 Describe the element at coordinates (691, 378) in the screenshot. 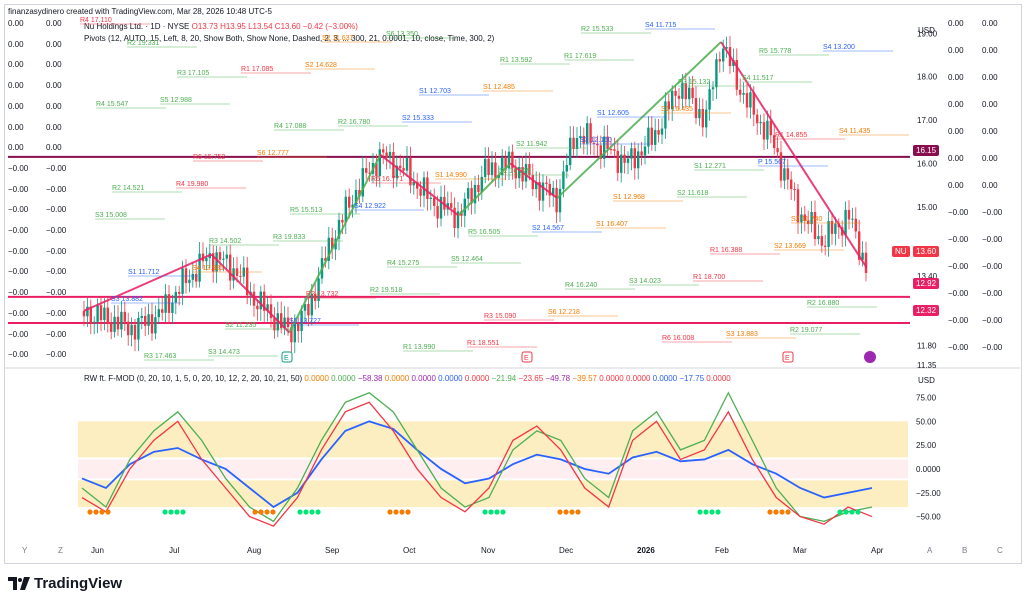

I see `oscillator-value: −17.75` at that location.